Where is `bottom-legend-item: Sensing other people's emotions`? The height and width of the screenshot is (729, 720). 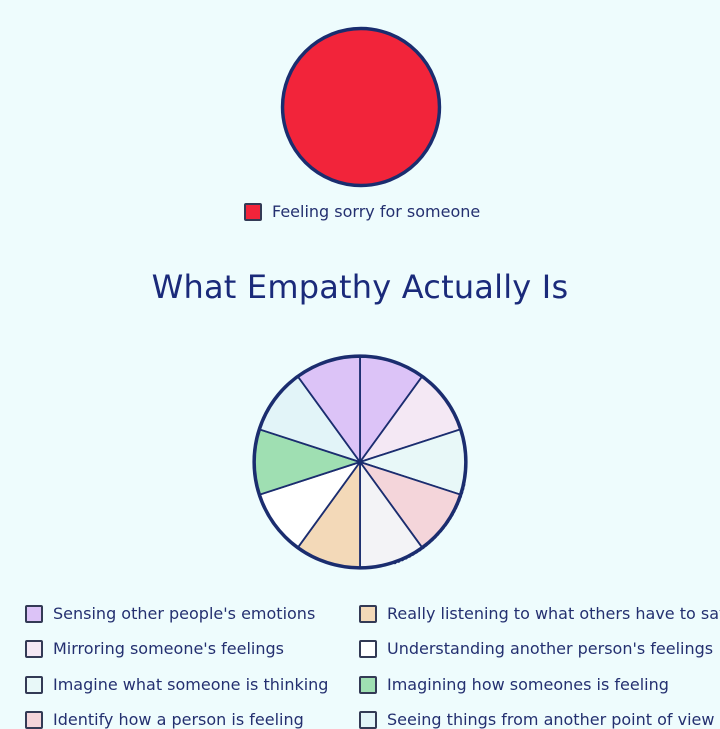 bottom-legend-item: Sensing other people's emotions is located at coordinates (170, 613).